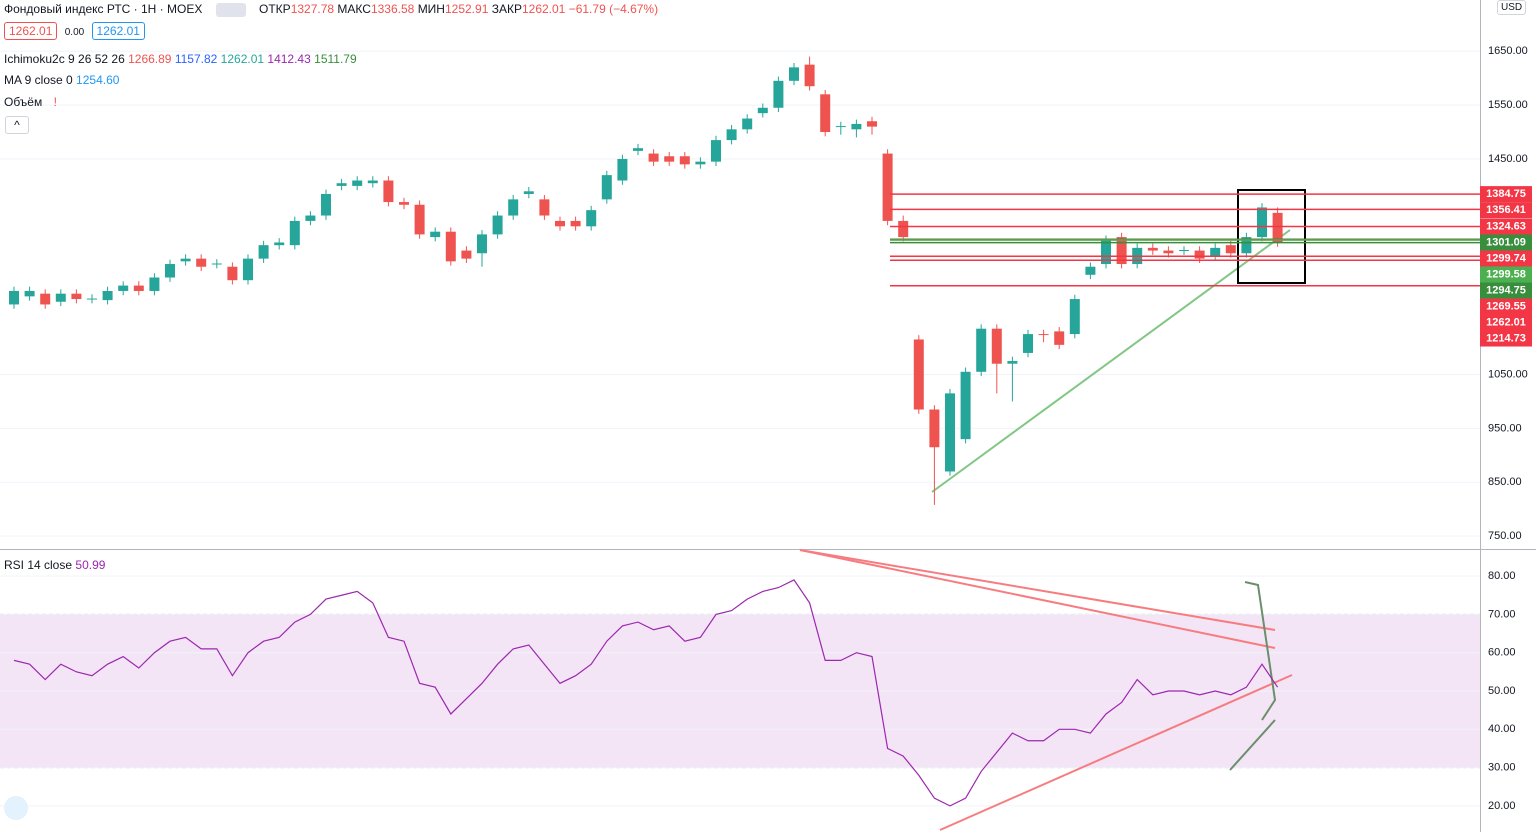 The height and width of the screenshot is (832, 1536). I want to click on price-label: 1299.74, so click(1506, 258).